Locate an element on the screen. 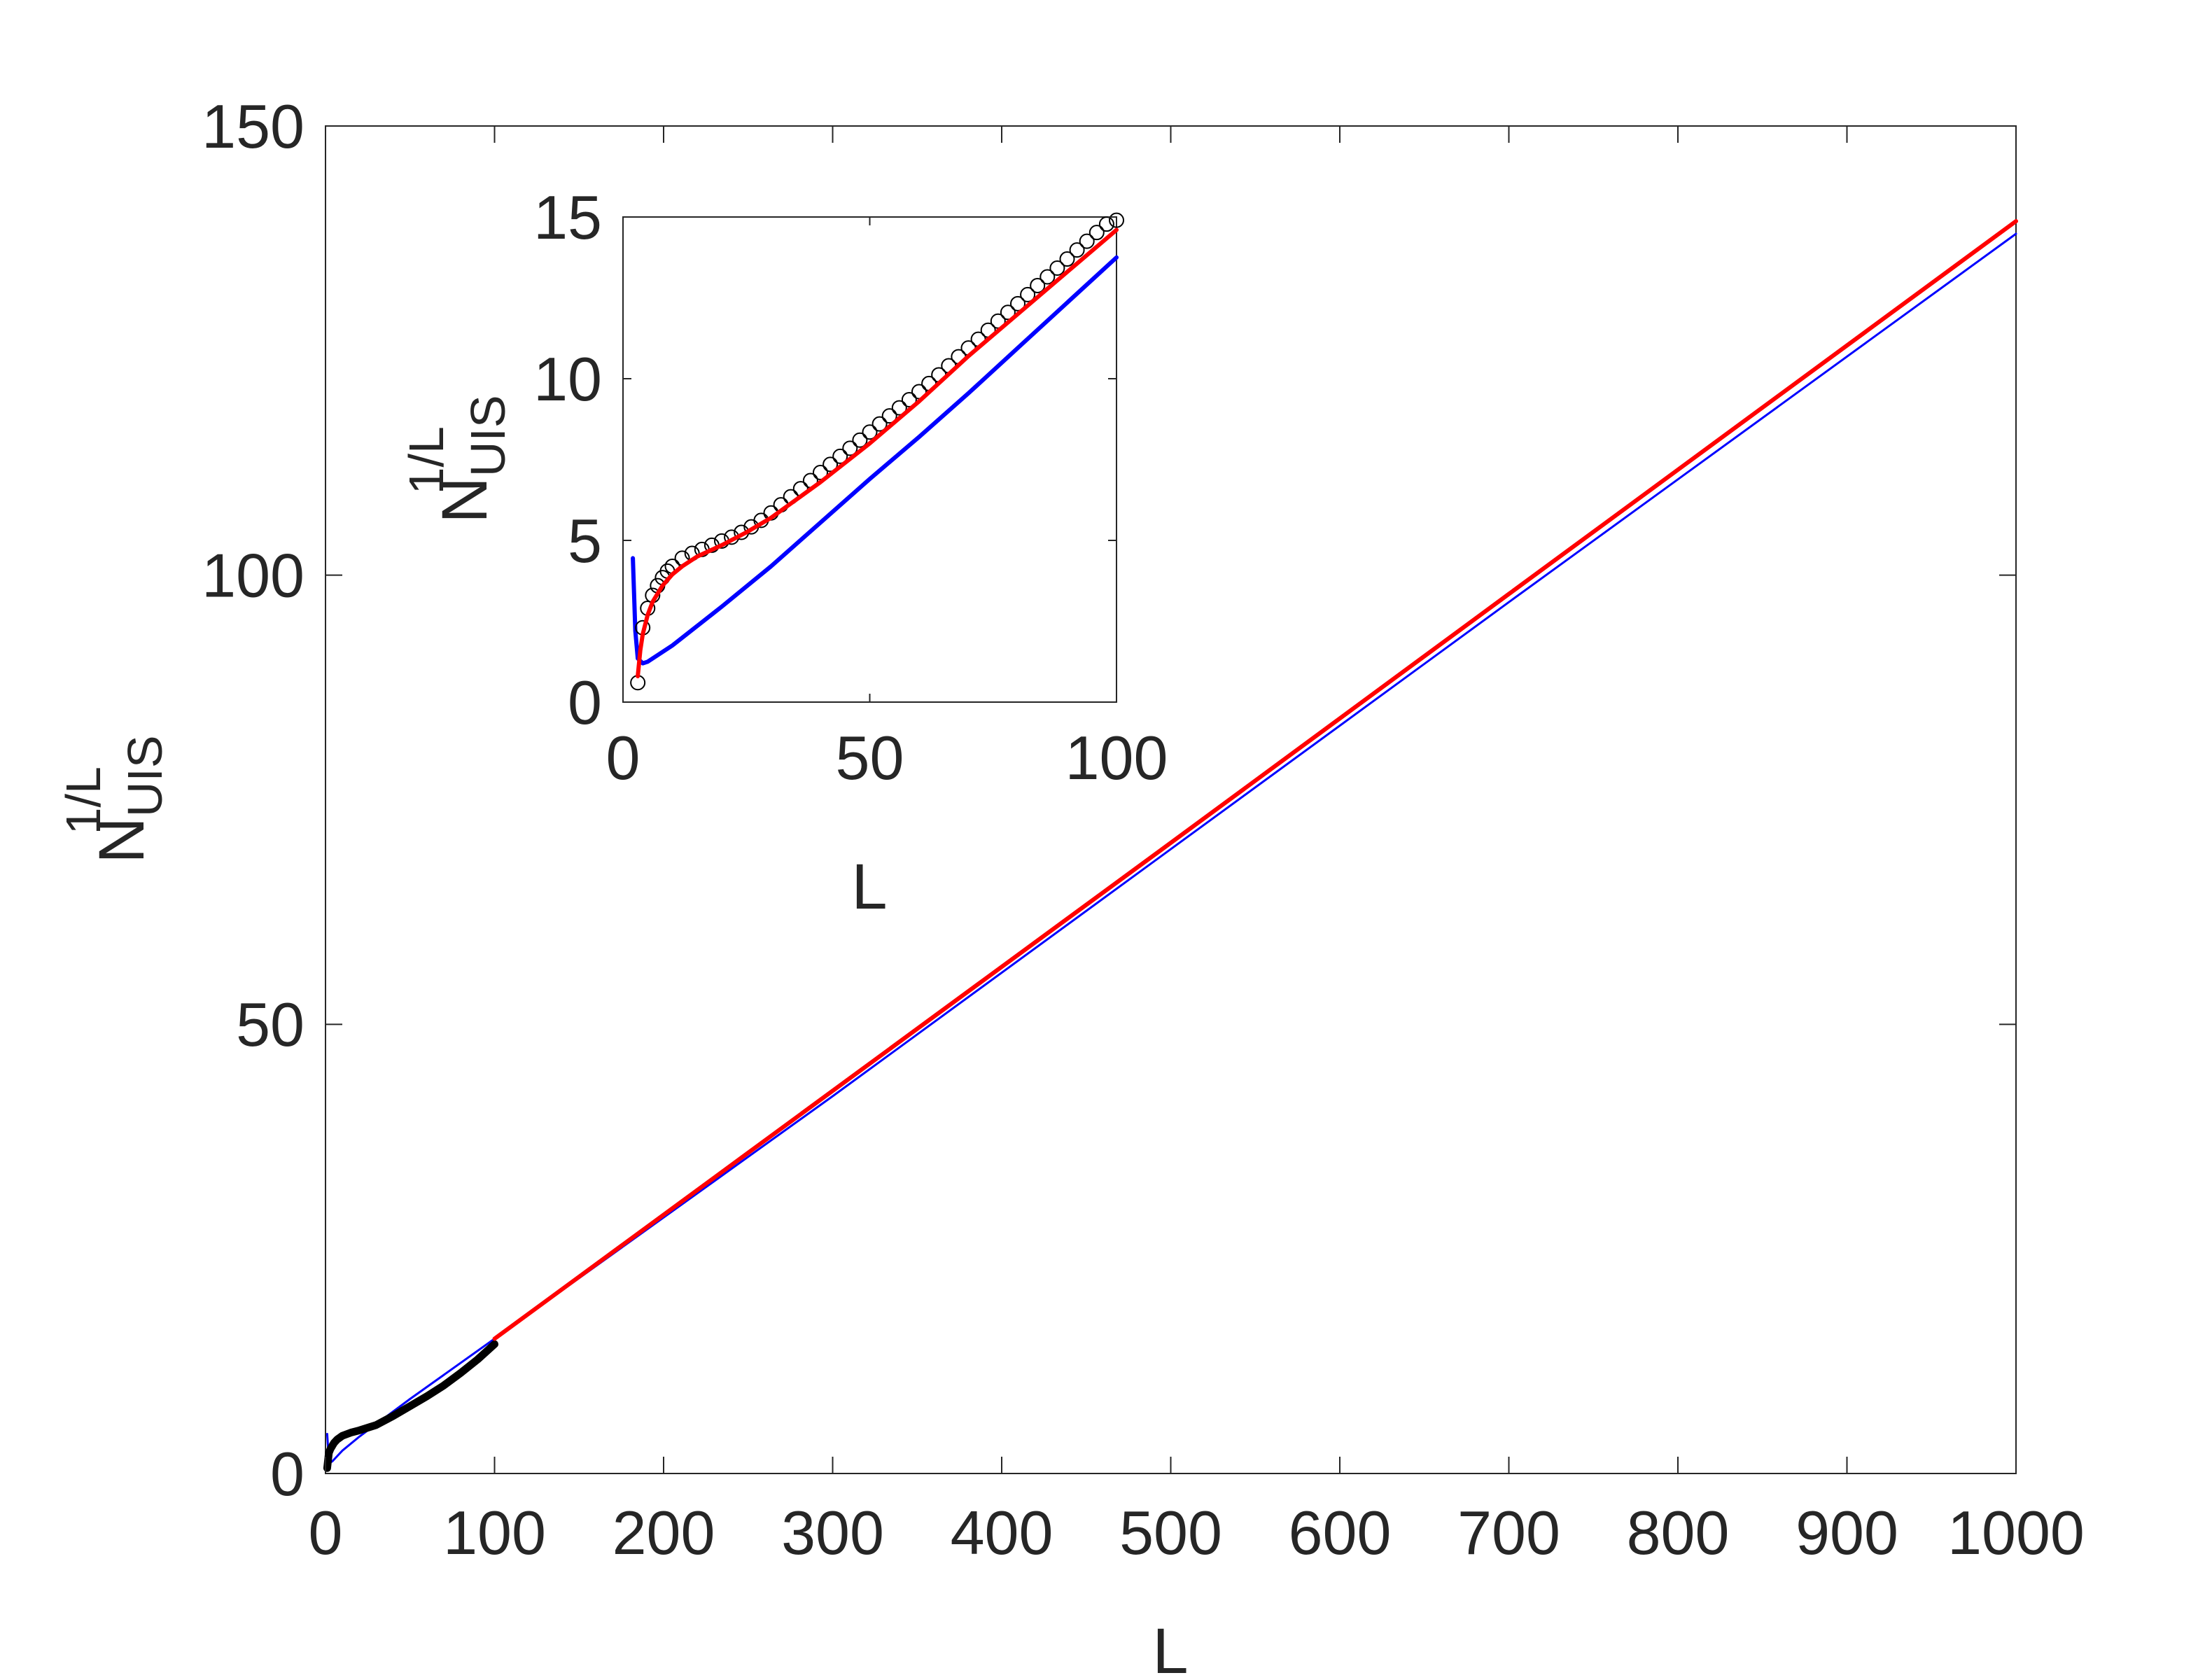  main-x-tick-label: 0 is located at coordinates (326, 1532).